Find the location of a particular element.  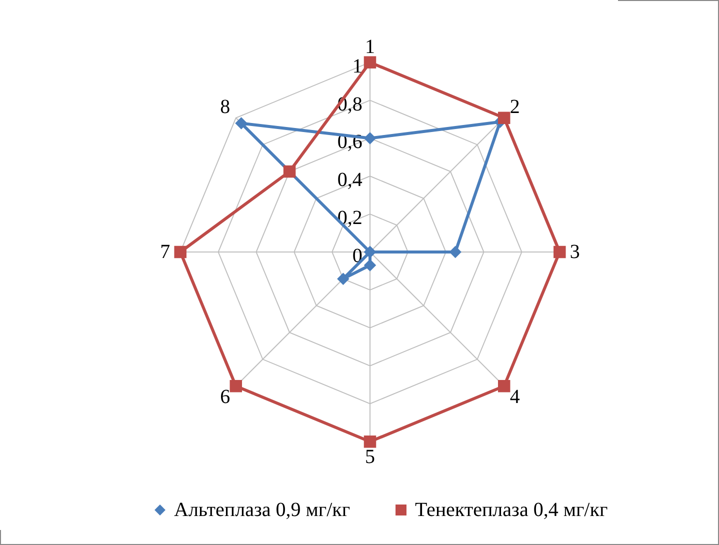

spoke-label: 8 is located at coordinates (225, 107).